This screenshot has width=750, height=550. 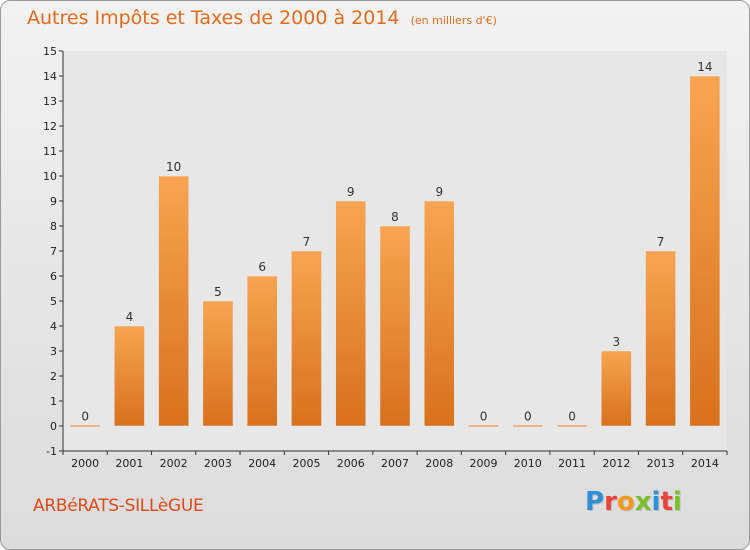 What do you see at coordinates (439, 463) in the screenshot?
I see `x-tick-label: 2008` at bounding box center [439, 463].